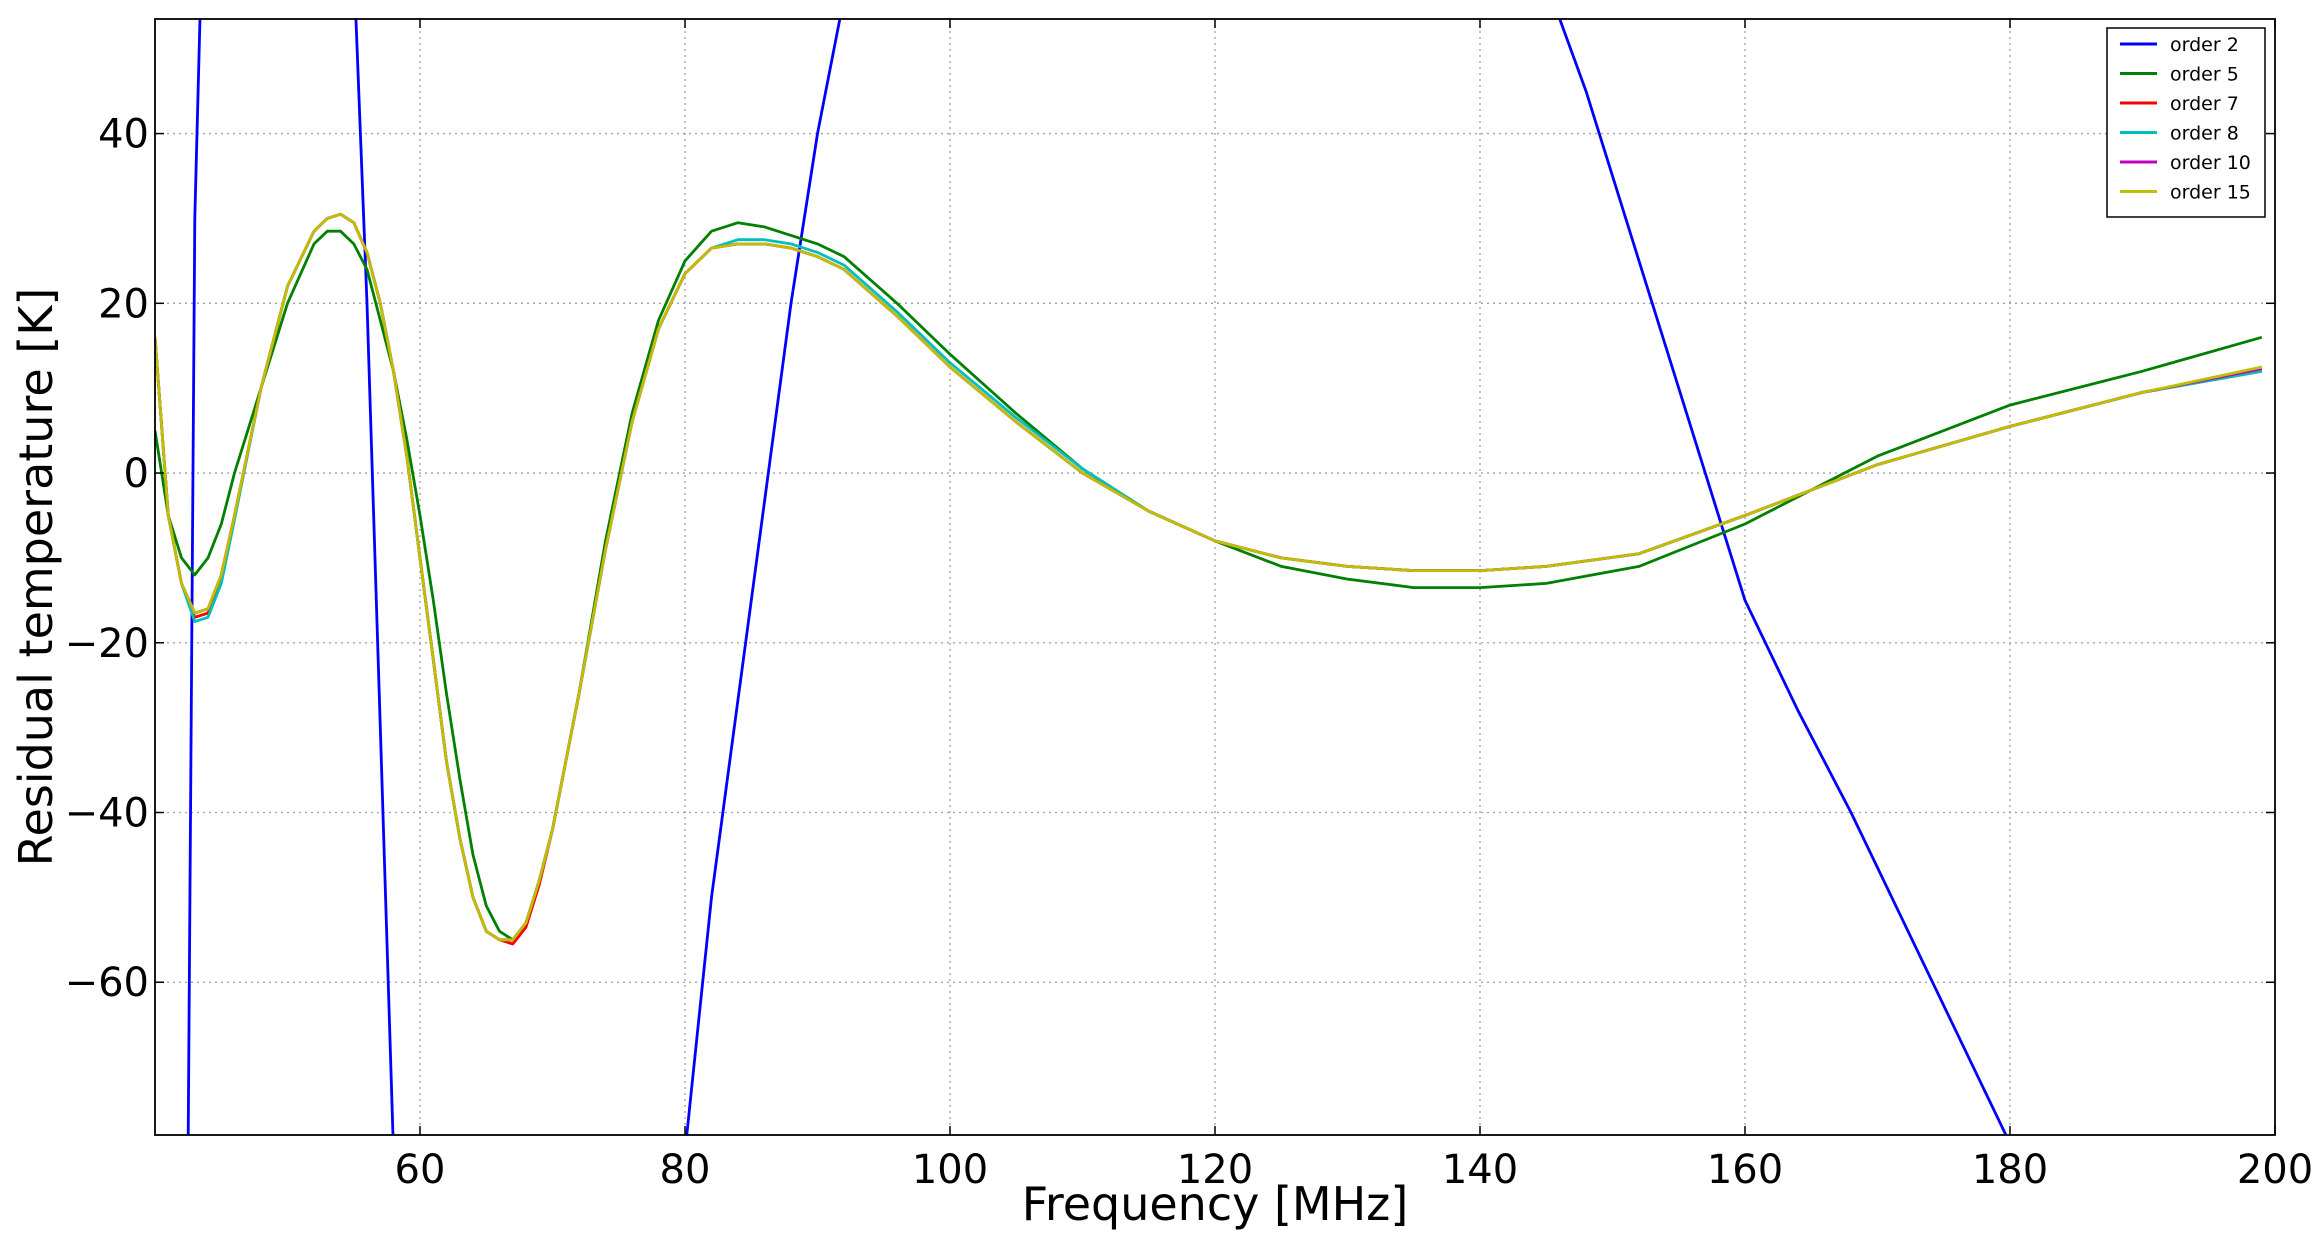 The width and height of the screenshot is (2318, 1242). I want to click on legend-label: order 2, so click(2204, 45).